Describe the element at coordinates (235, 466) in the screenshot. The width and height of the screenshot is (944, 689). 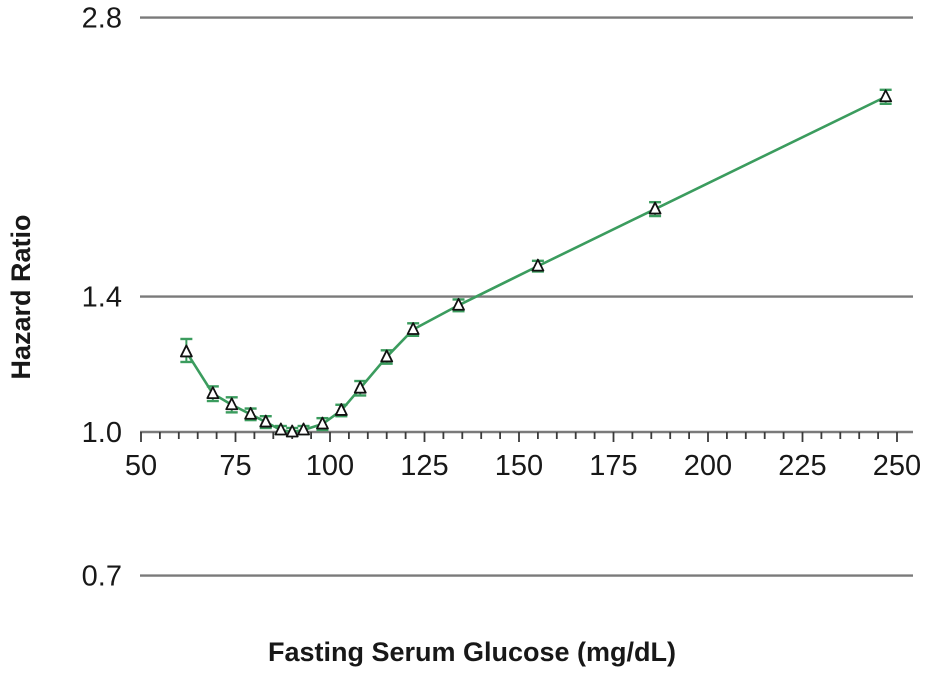
I see `x-tick-label: 75` at that location.